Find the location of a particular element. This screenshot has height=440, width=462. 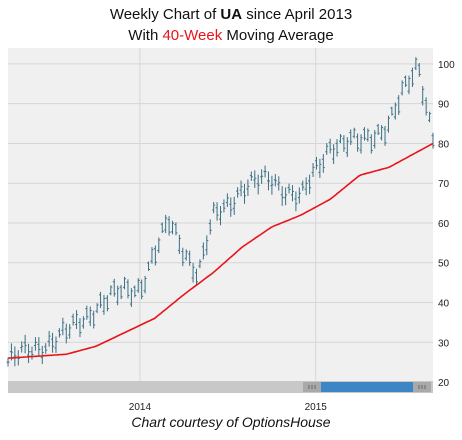

y-tick-label: 70 is located at coordinates (444, 184).